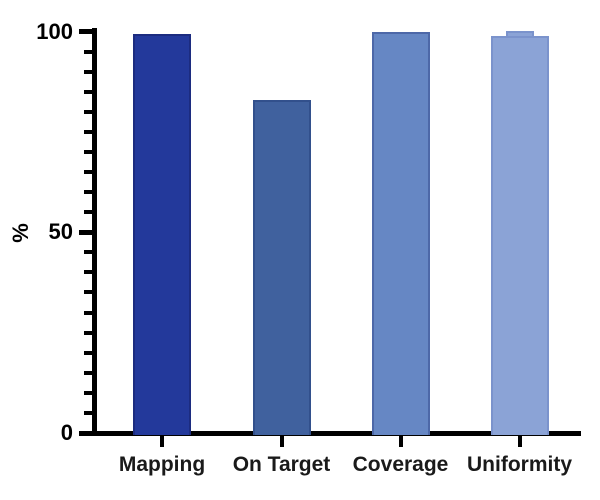 The image size is (600, 500). I want to click on bar-mapping, so click(162, 234).